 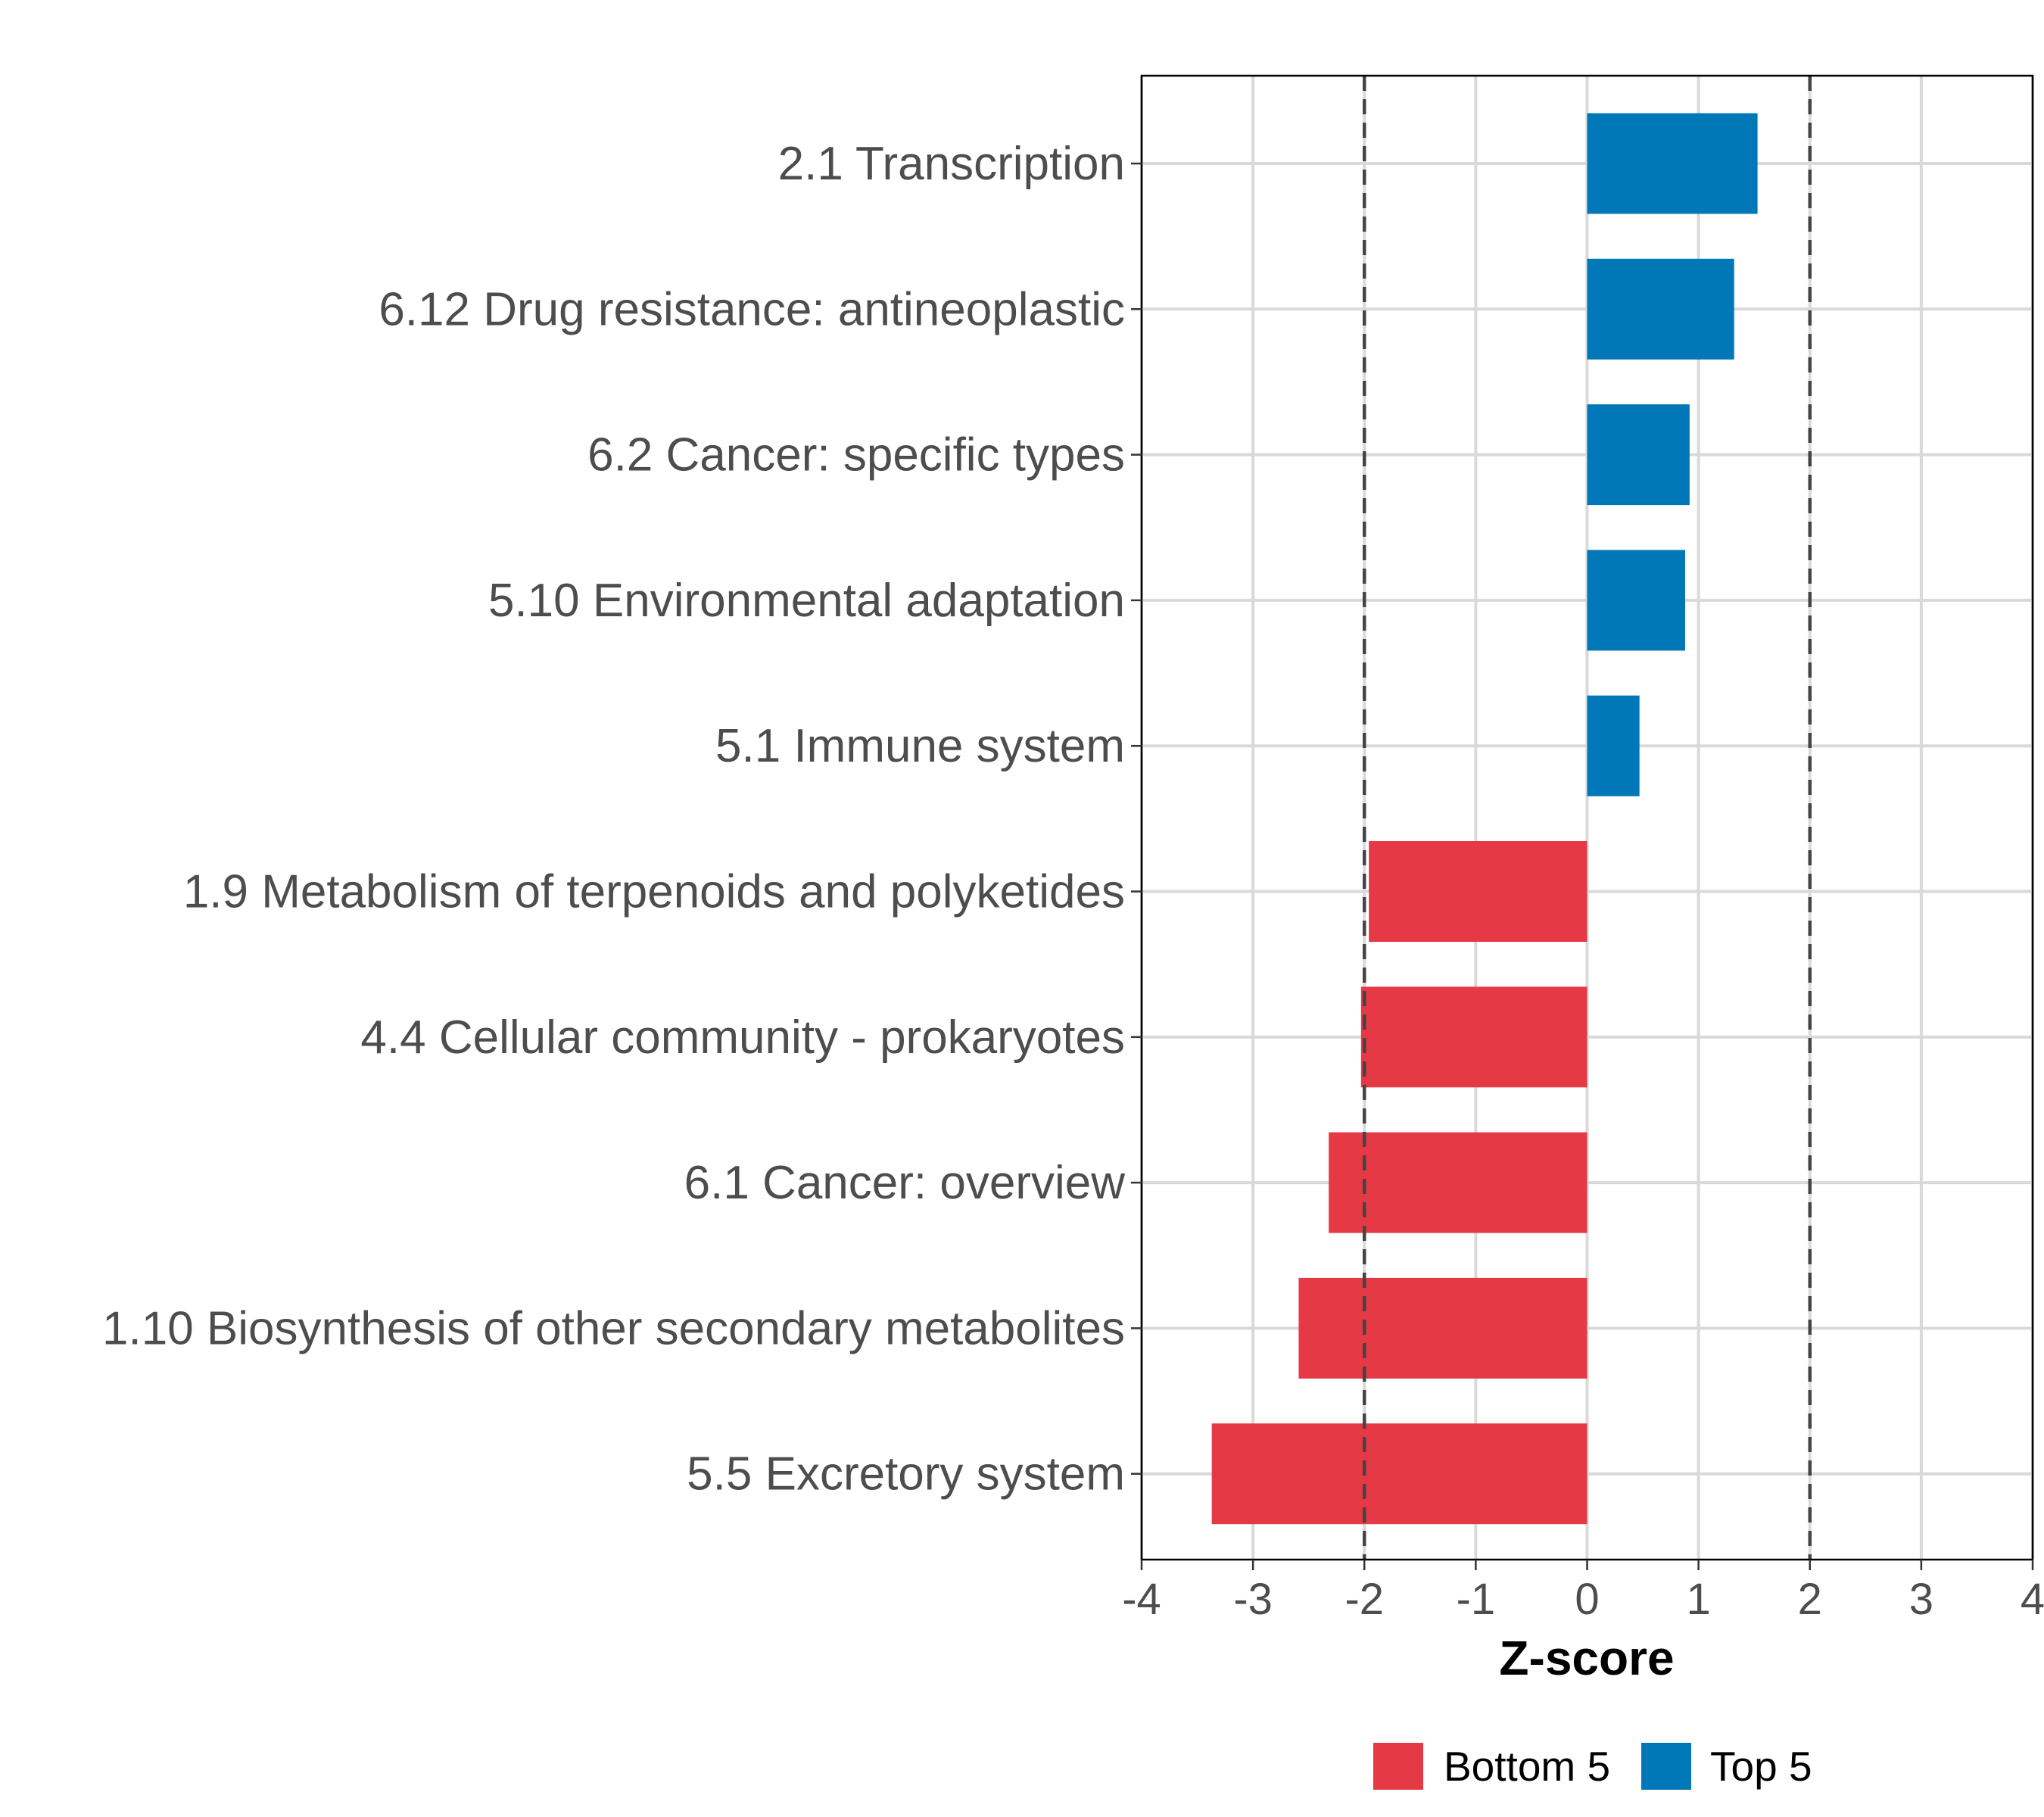 What do you see at coordinates (920, 746) in the screenshot?
I see `y-axis-label: 5.1 Immune system` at bounding box center [920, 746].